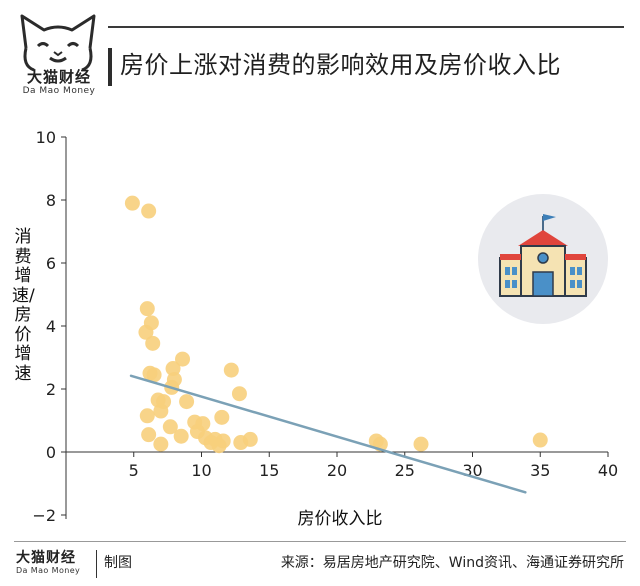 The image size is (640, 586). I want to click on y-tick-label: 0, so click(51, 452).